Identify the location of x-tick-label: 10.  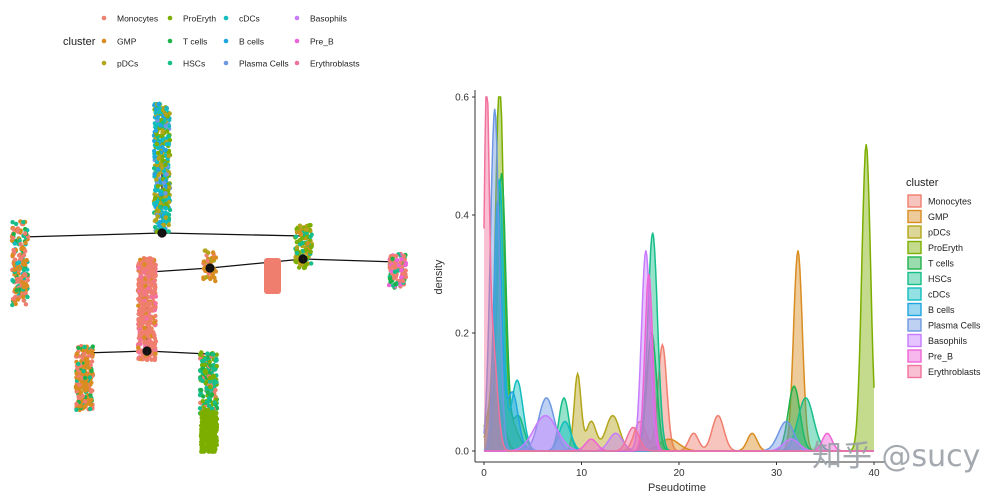
(582, 473).